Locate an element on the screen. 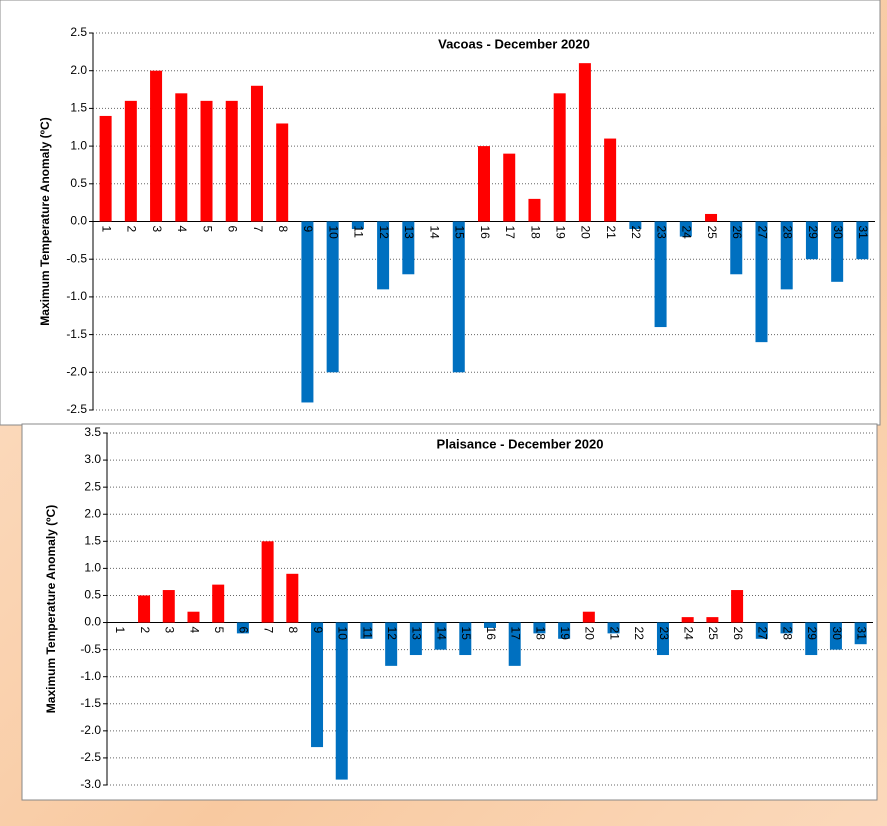 This screenshot has height=826, width=887. x-tick-label: 1 is located at coordinates (120, 630).